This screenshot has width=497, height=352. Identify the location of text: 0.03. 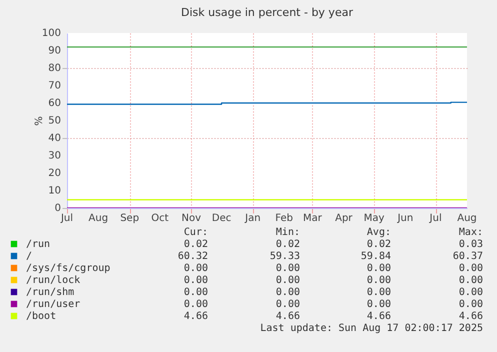
(470, 244).